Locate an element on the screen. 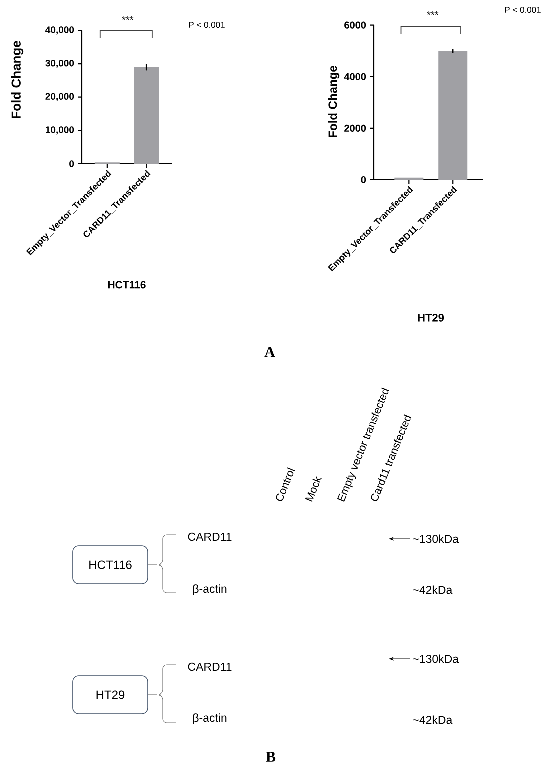 The width and height of the screenshot is (550, 769). y-tick-label: 40,000 is located at coordinates (60, 30).